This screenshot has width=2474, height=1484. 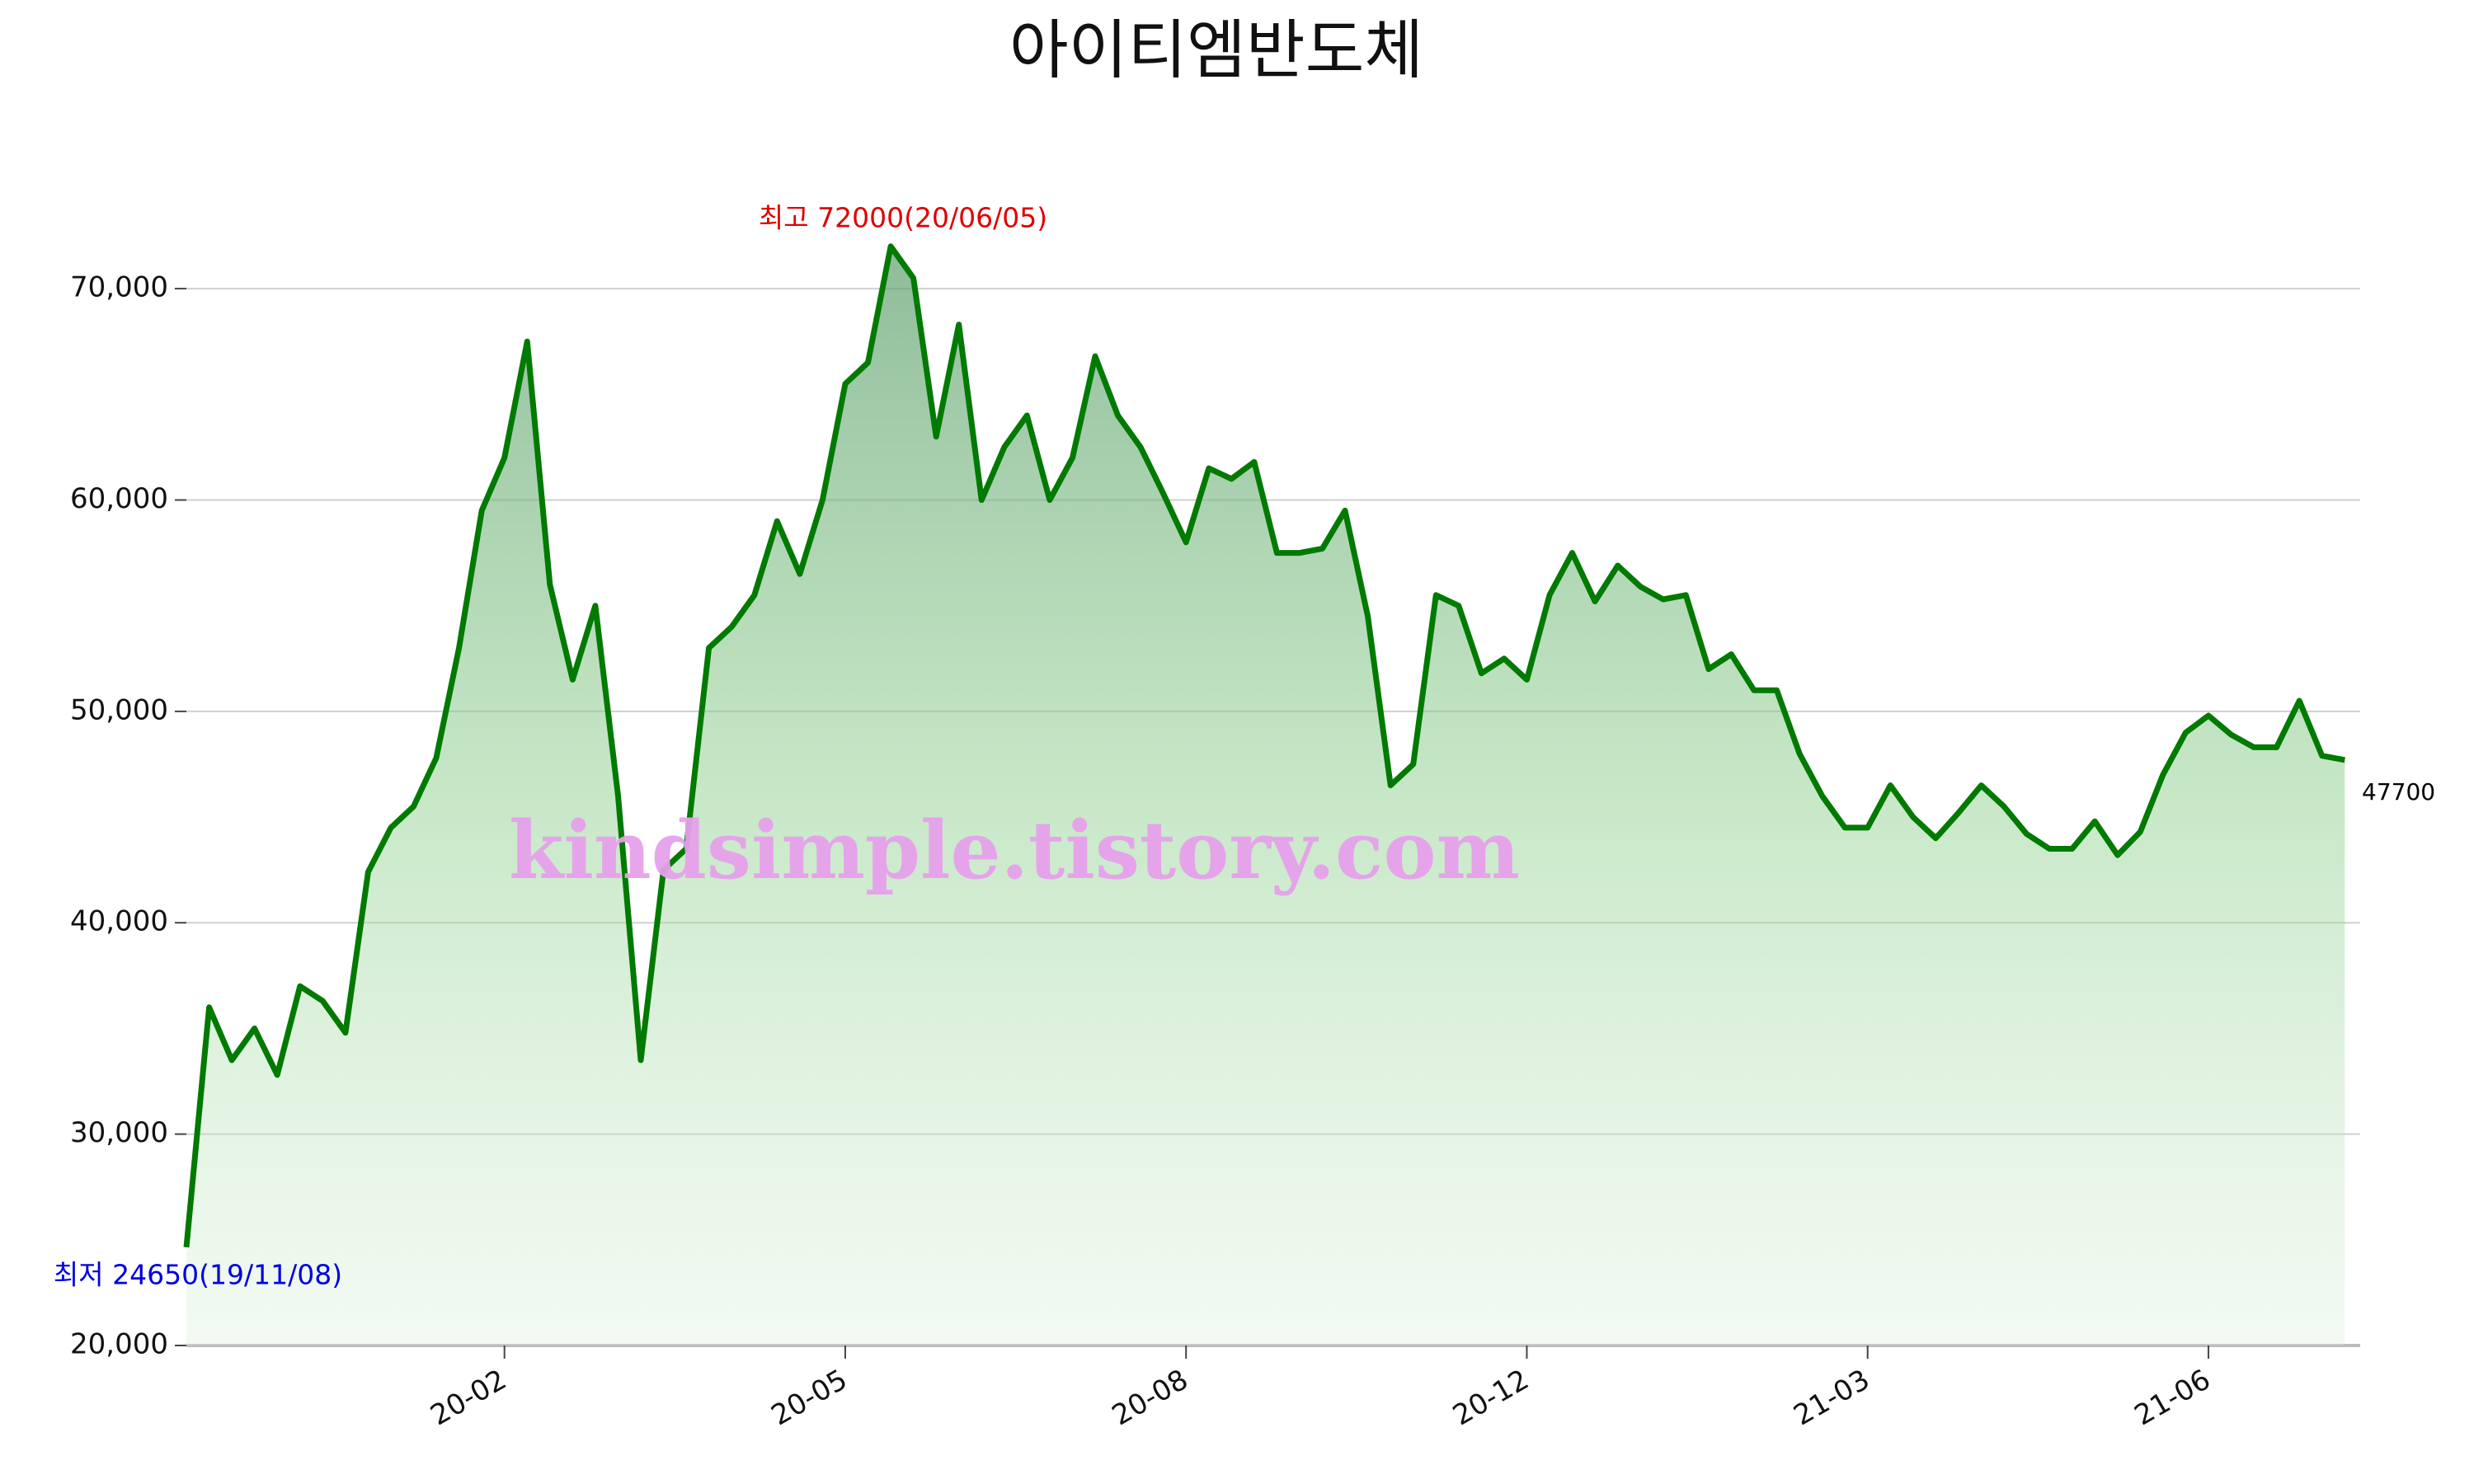 What do you see at coordinates (1216, 50) in the screenshot?
I see `chart-title: 아이티엠반도체` at bounding box center [1216, 50].